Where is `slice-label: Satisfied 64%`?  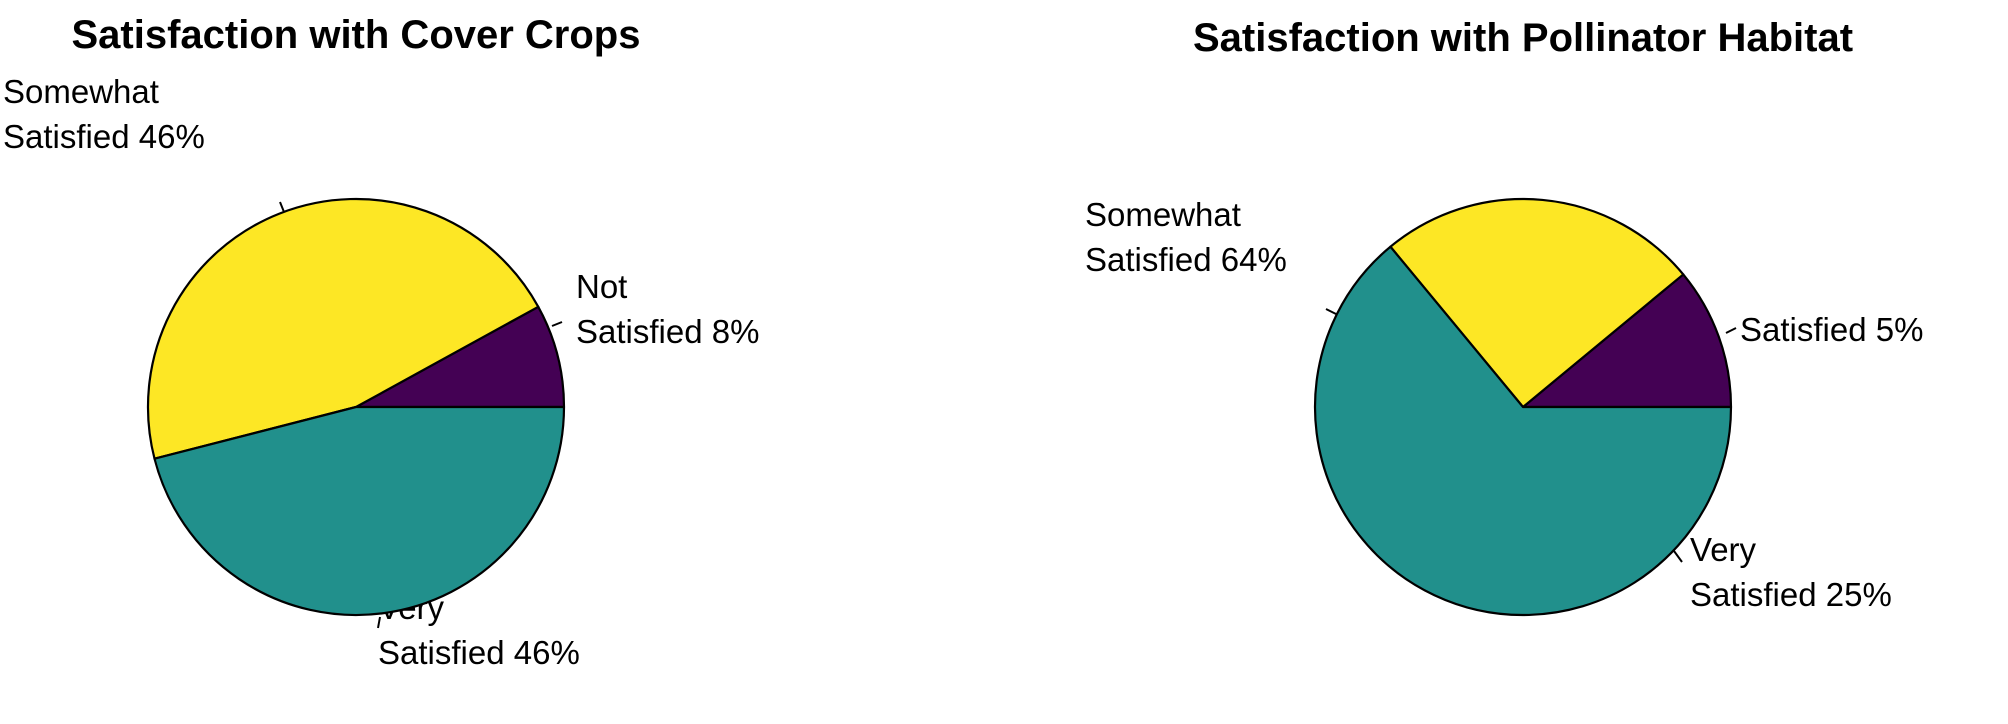 slice-label: Satisfied 64% is located at coordinates (1186, 259).